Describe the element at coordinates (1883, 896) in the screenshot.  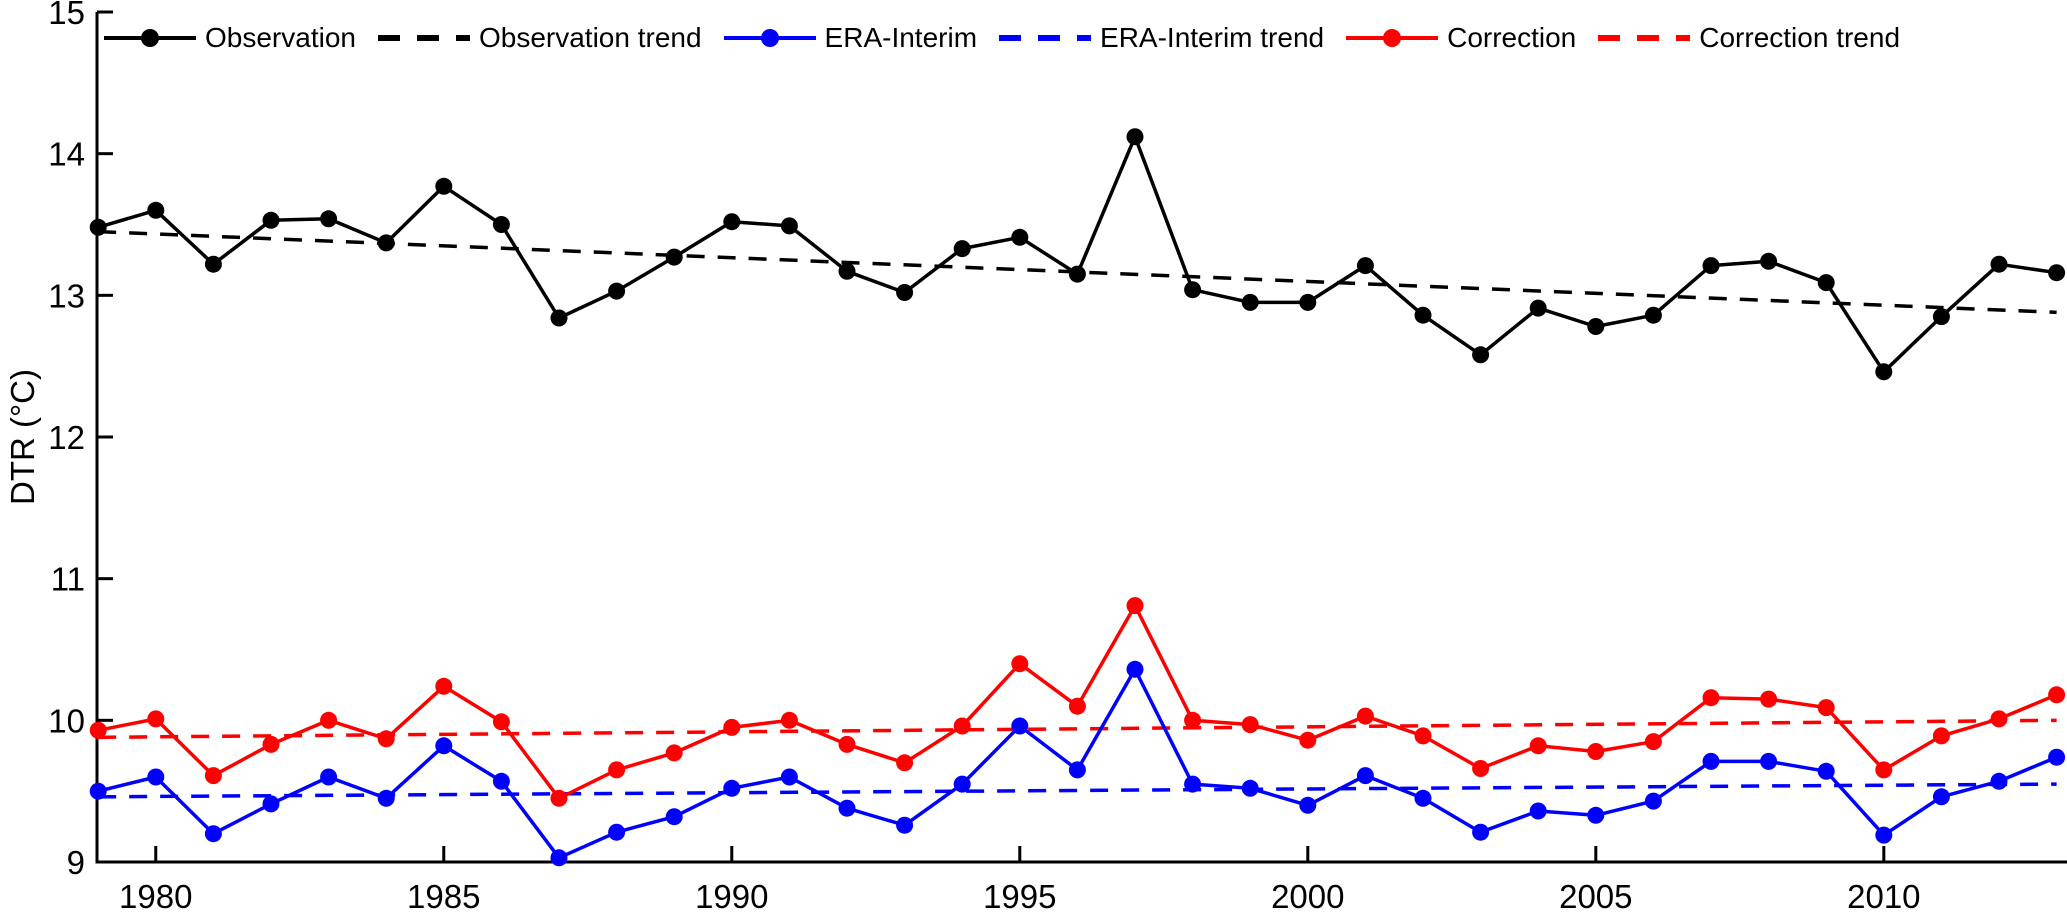
I see `x-tick-label: 2010` at that location.